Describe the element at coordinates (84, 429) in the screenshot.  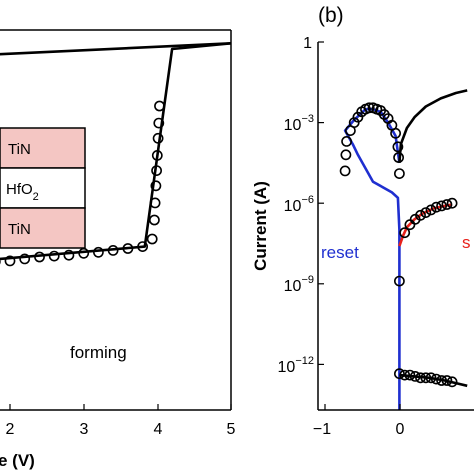
I see `x-tick-label-3: 3` at that location.